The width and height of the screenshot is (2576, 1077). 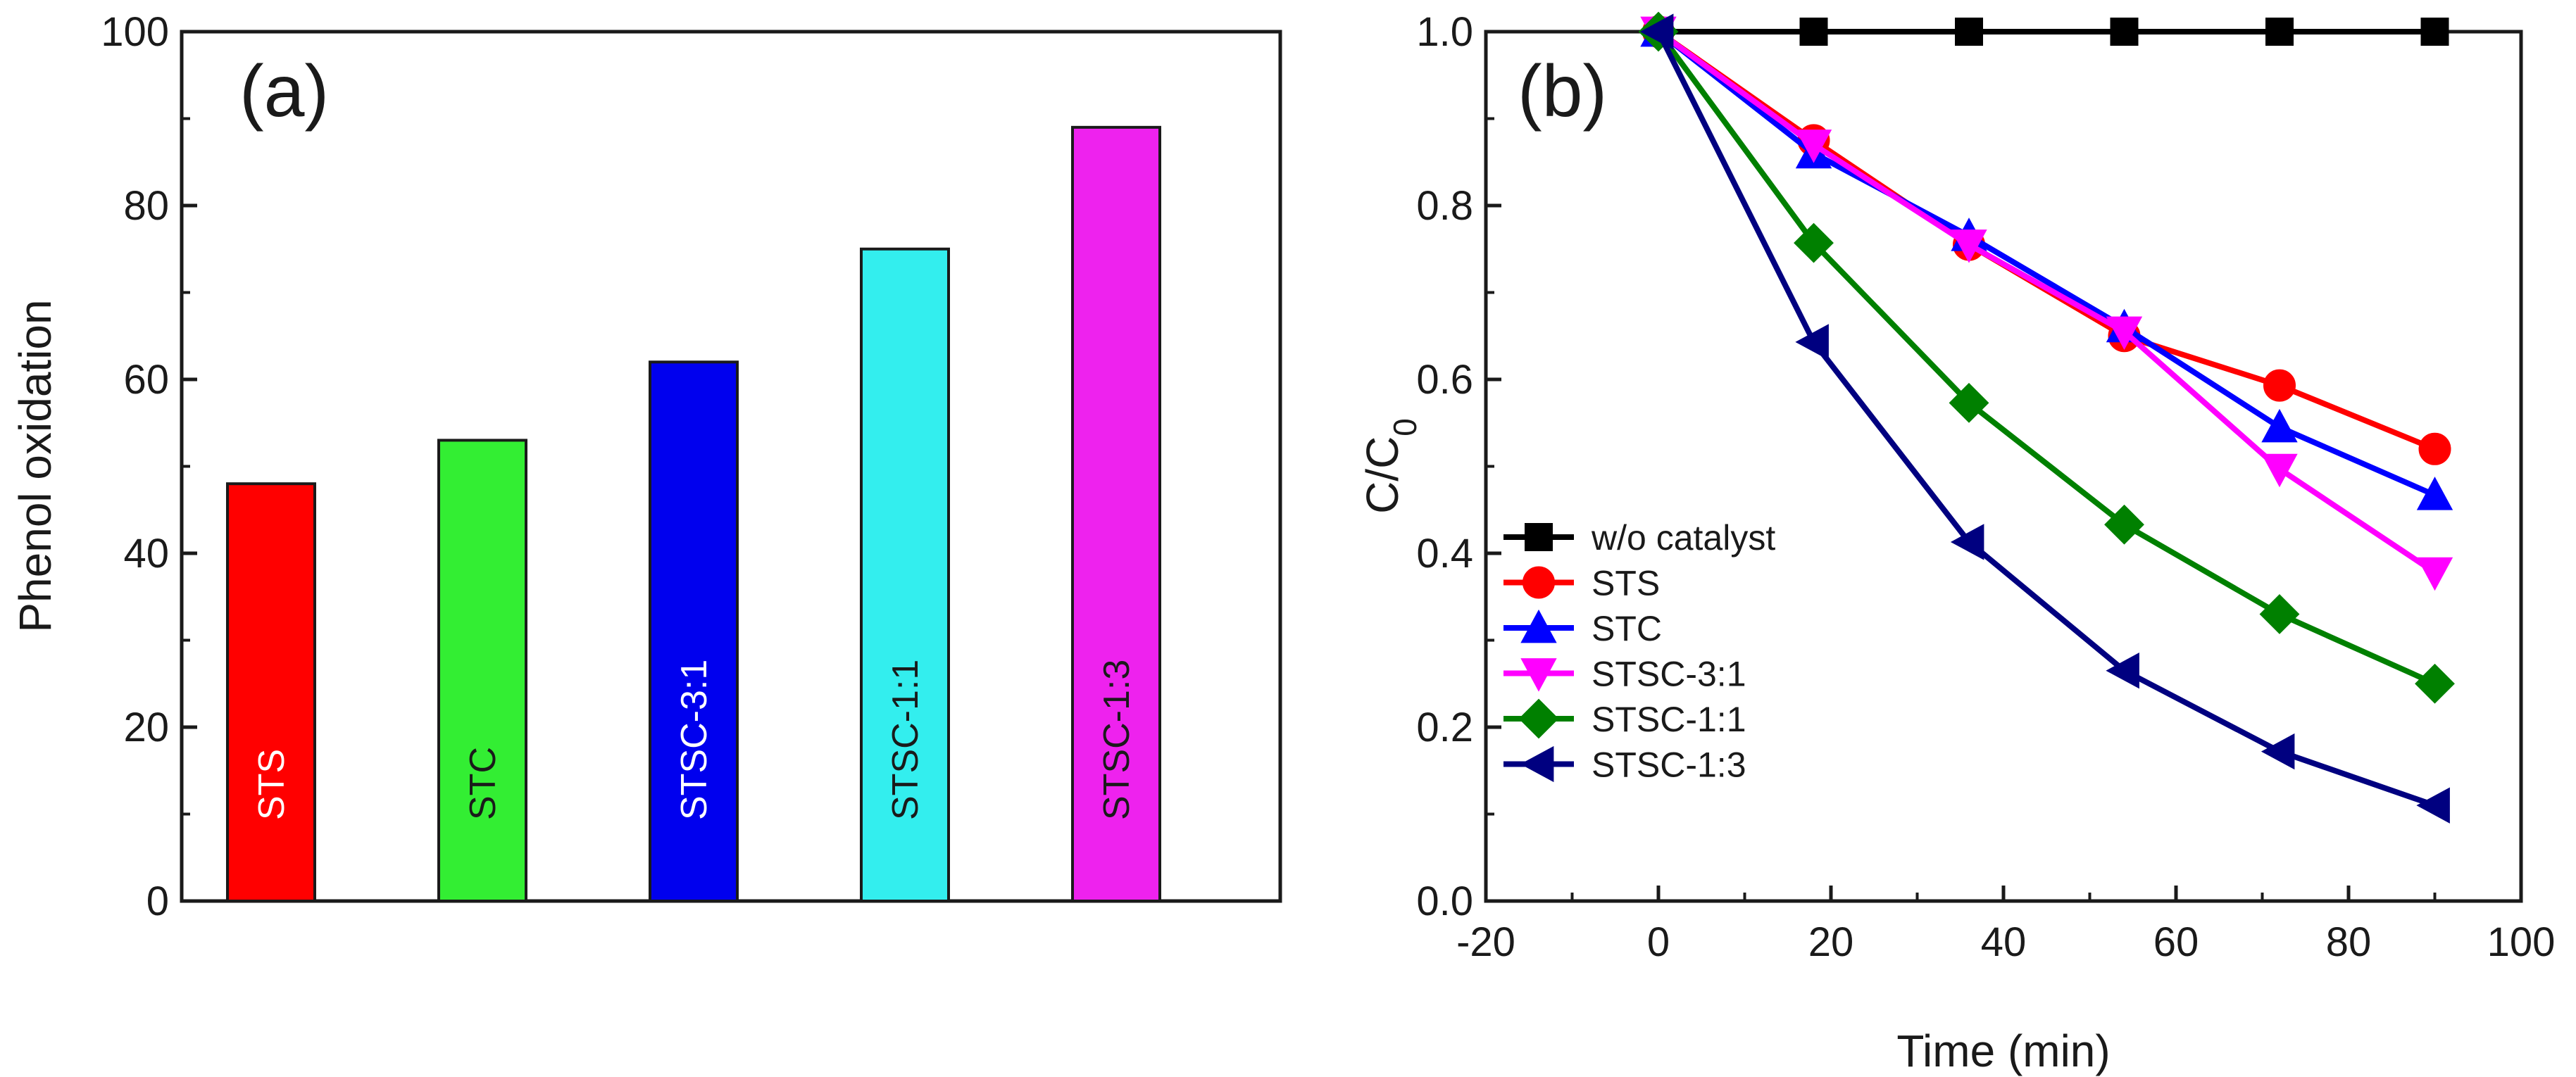 I want to click on panel-a-y-tick-label: 40, so click(x=146, y=554).